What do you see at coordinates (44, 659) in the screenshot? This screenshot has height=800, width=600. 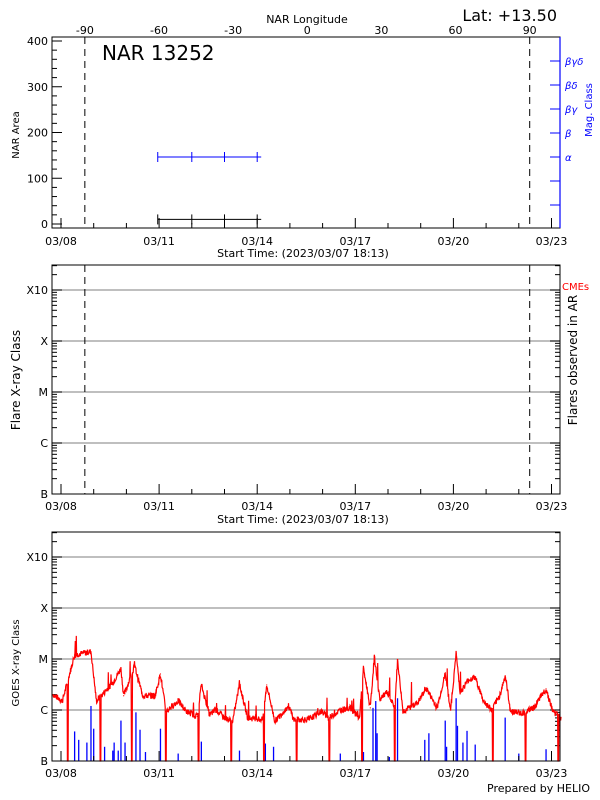 I see `goes-y-tick-label: M` at bounding box center [44, 659].